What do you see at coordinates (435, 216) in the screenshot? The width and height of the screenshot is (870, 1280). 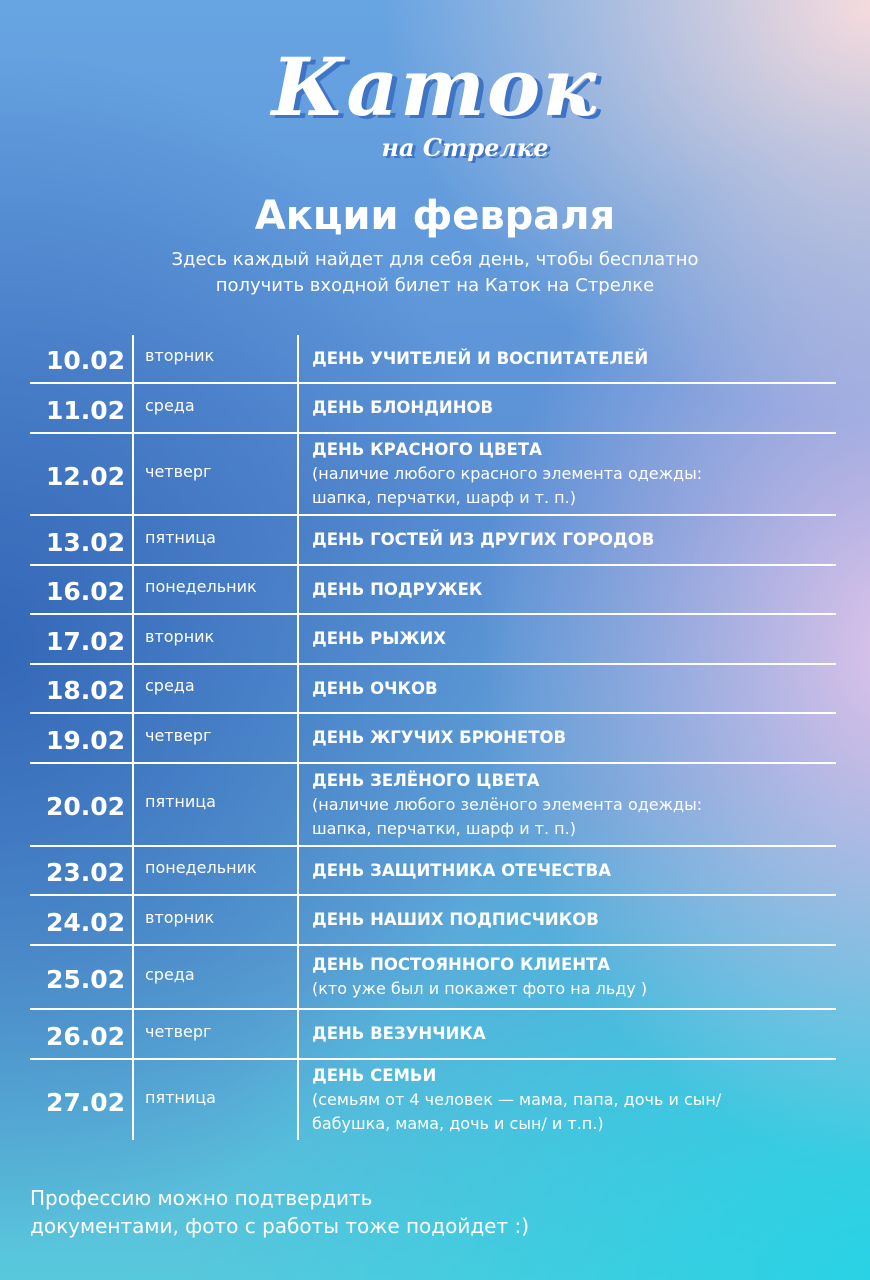 I see `page-title: Акции февраля` at bounding box center [435, 216].